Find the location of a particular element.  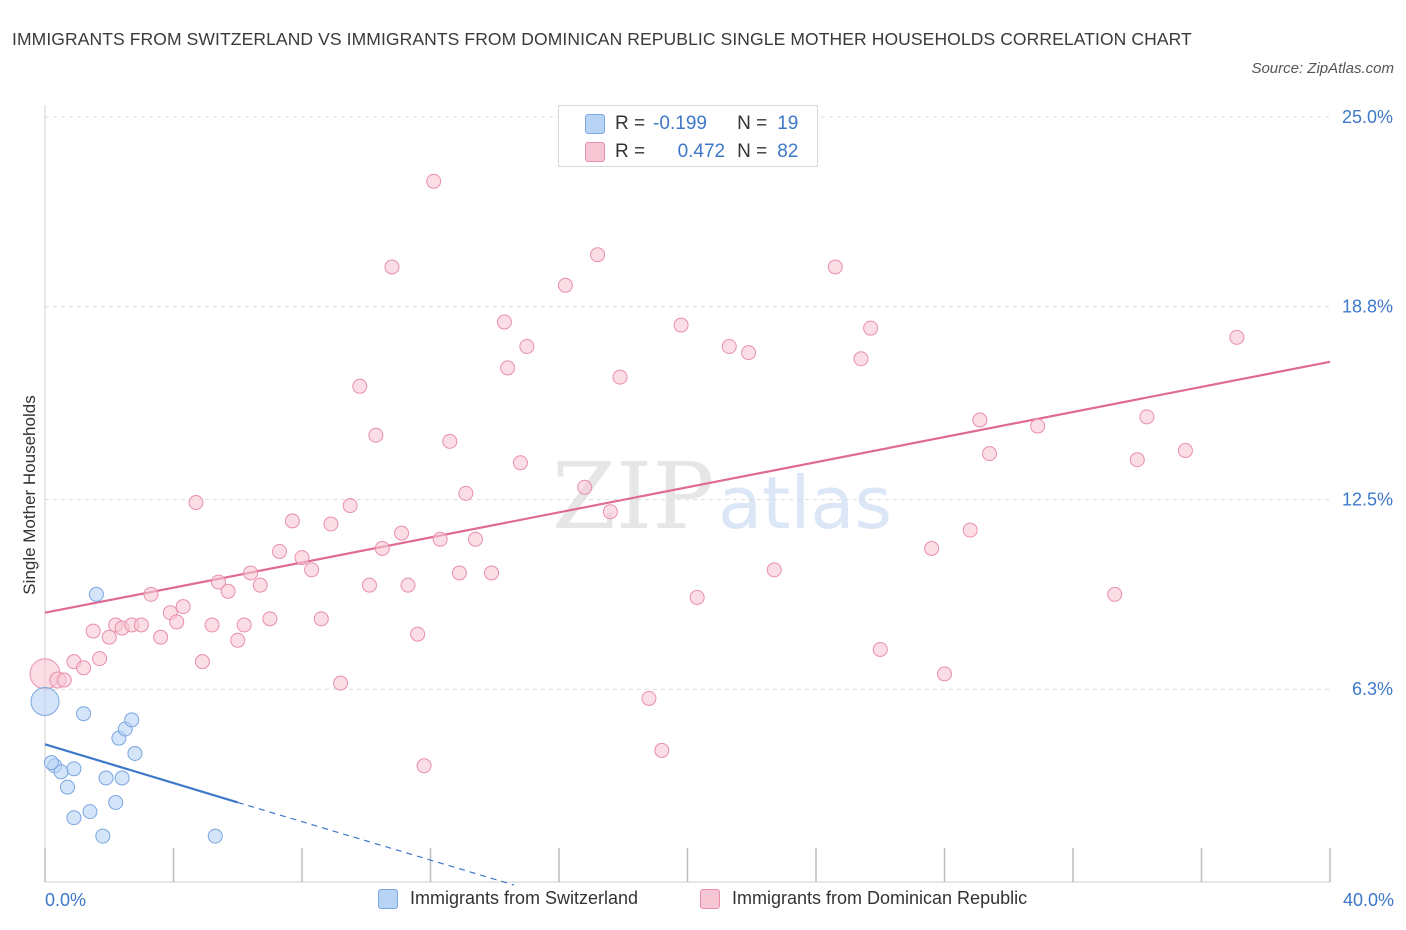

trend-line-switzerland is located at coordinates (141, 773).